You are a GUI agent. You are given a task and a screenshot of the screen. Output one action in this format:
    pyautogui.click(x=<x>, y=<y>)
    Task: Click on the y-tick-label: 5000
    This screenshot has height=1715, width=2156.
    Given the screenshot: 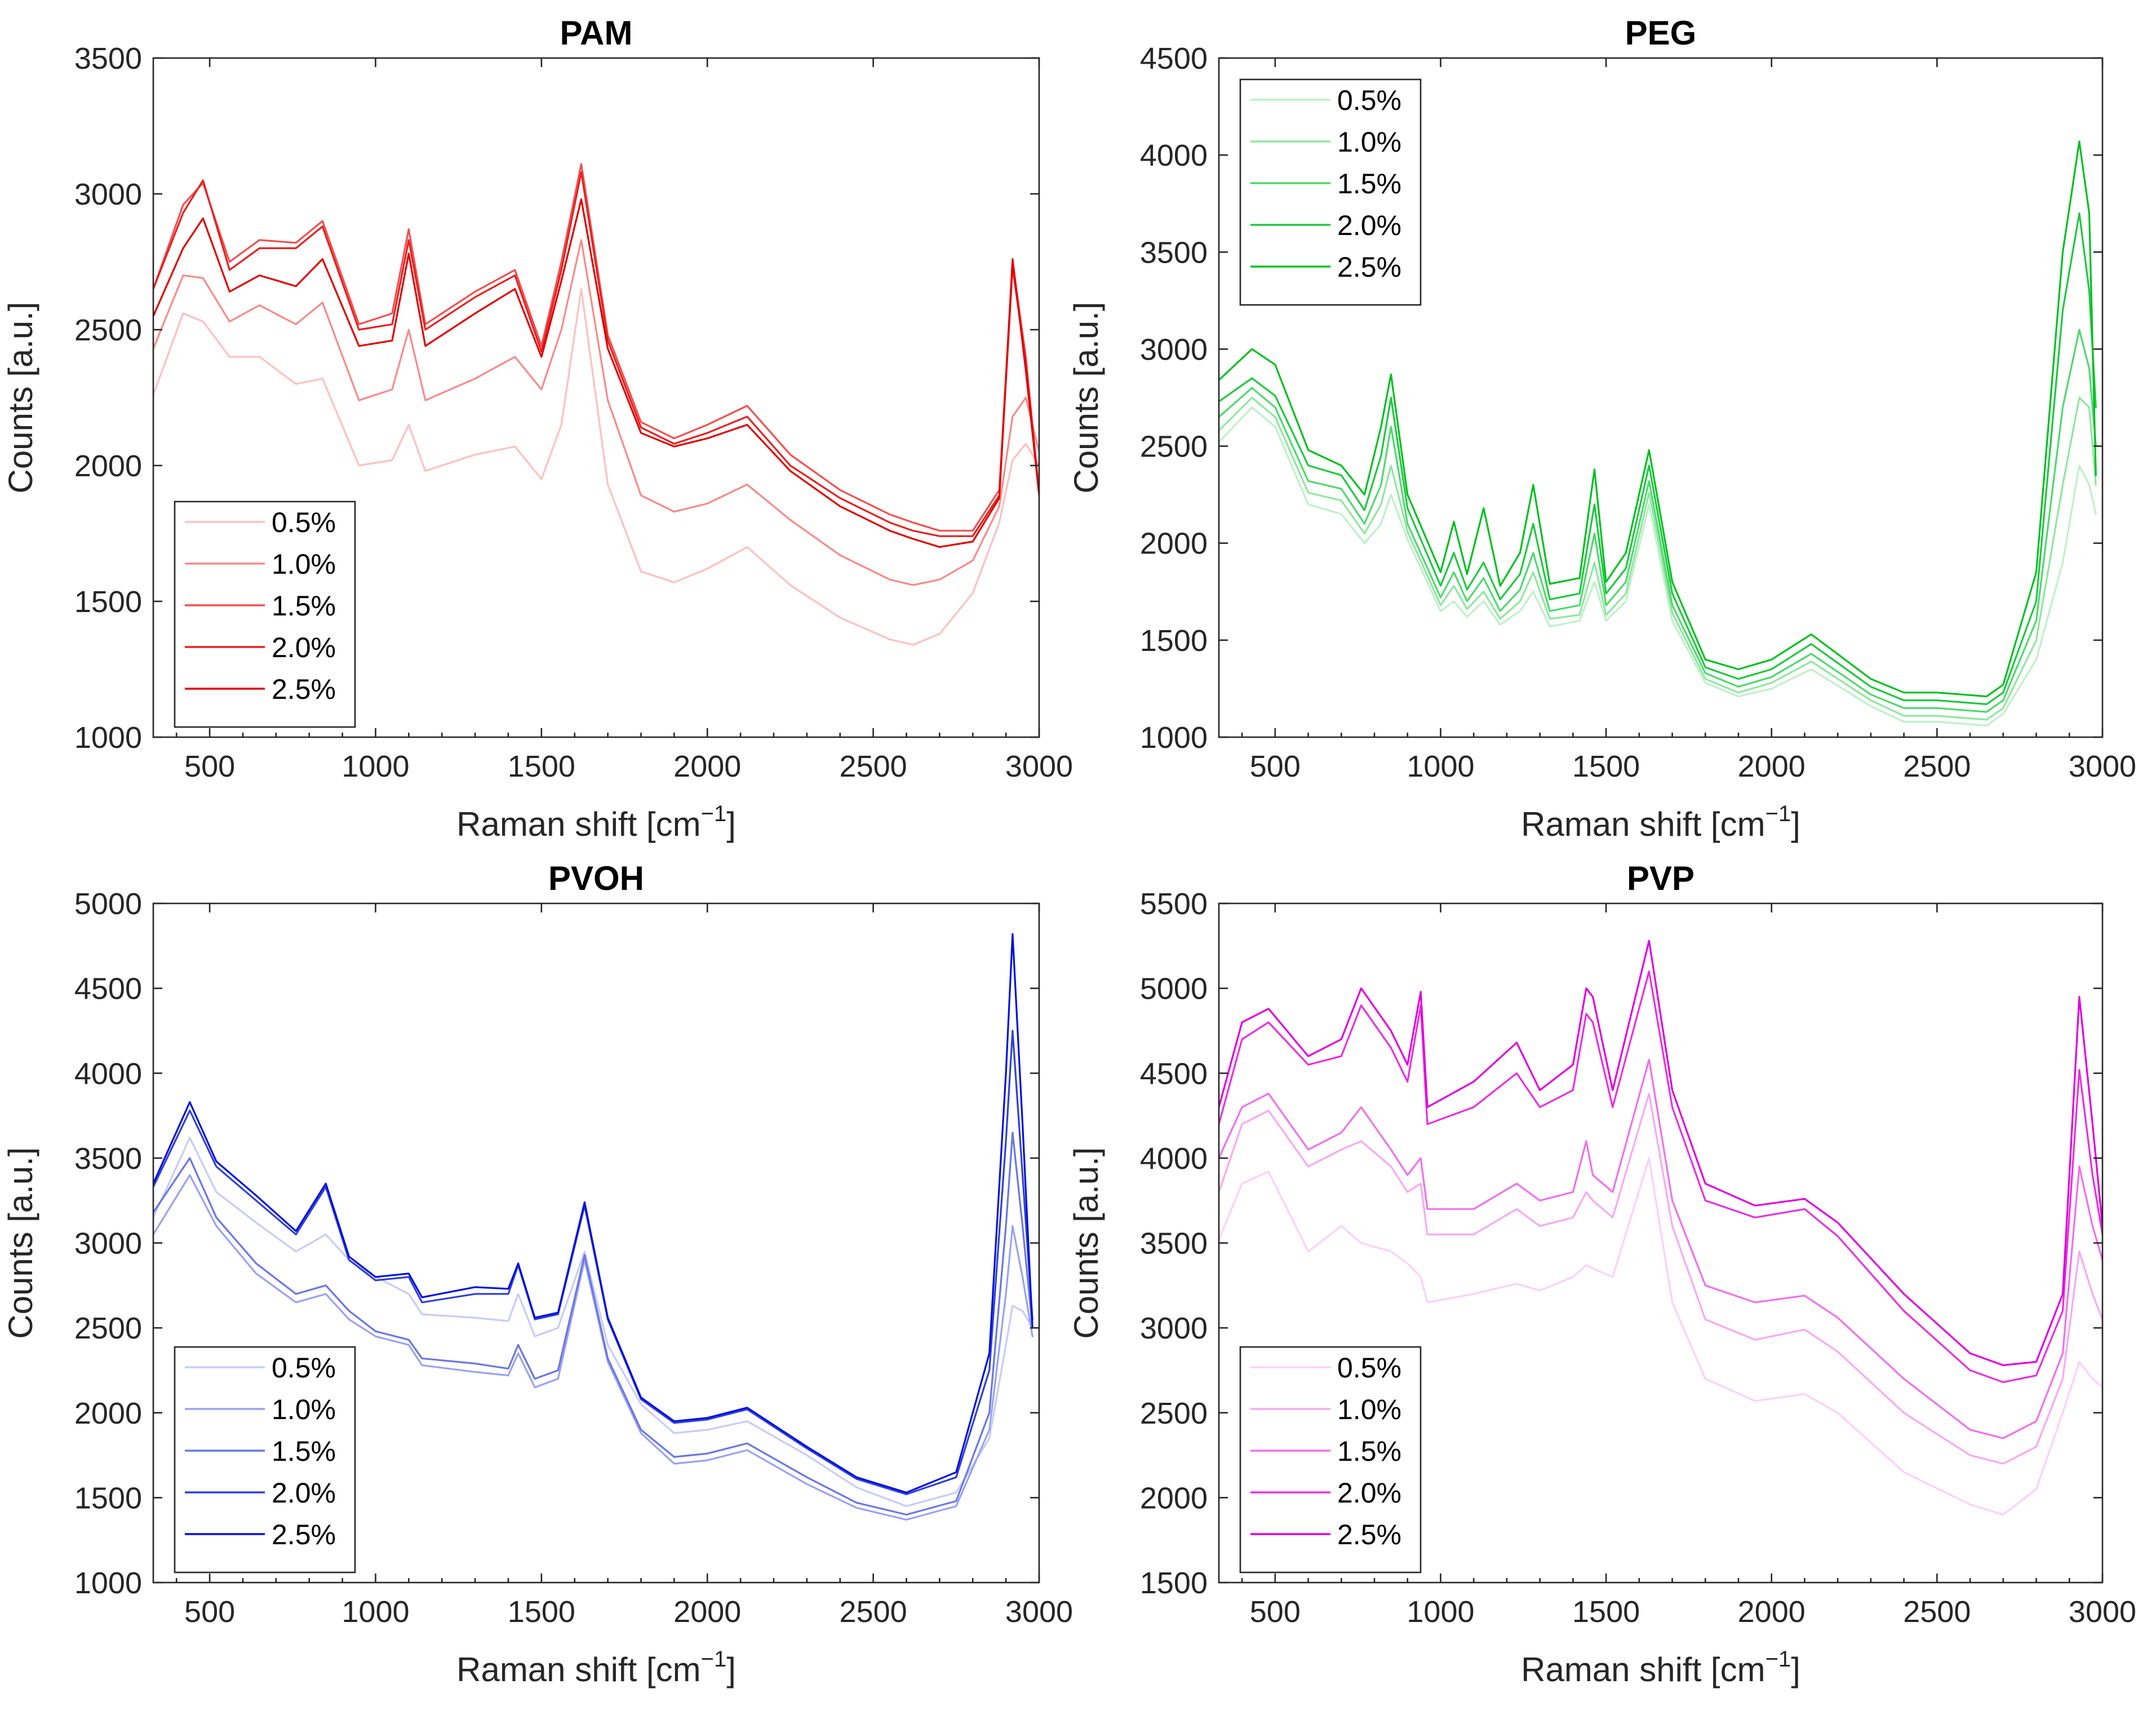 What is the action you would take?
    pyautogui.click(x=1174, y=989)
    